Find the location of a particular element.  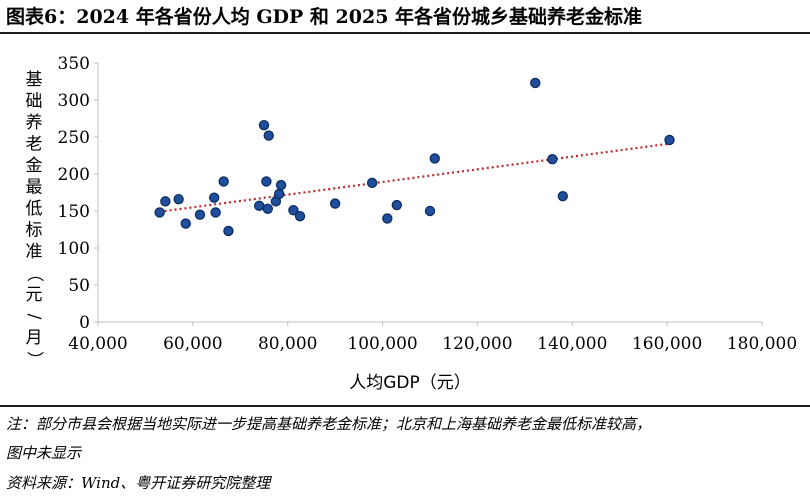

y-axis-label-char: 低 is located at coordinates (34, 209).